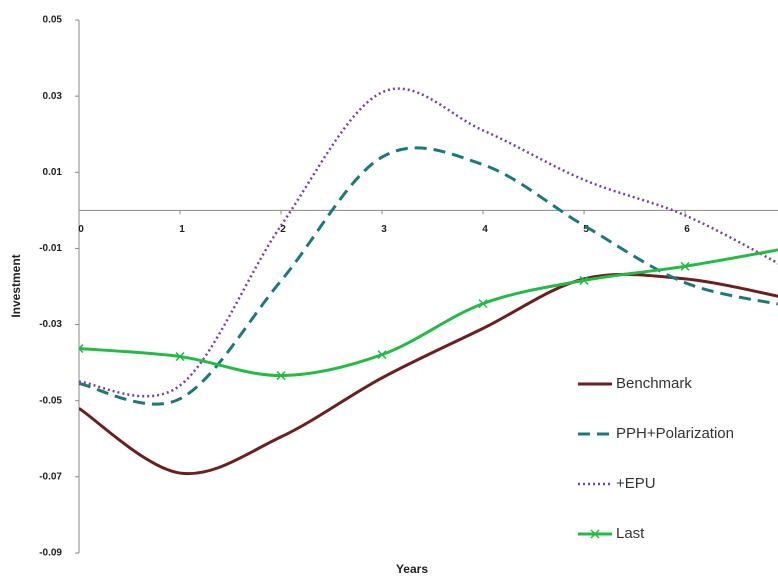 This screenshot has width=778, height=579. Describe the element at coordinates (630, 533) in the screenshot. I see `legend-label: Last` at that location.